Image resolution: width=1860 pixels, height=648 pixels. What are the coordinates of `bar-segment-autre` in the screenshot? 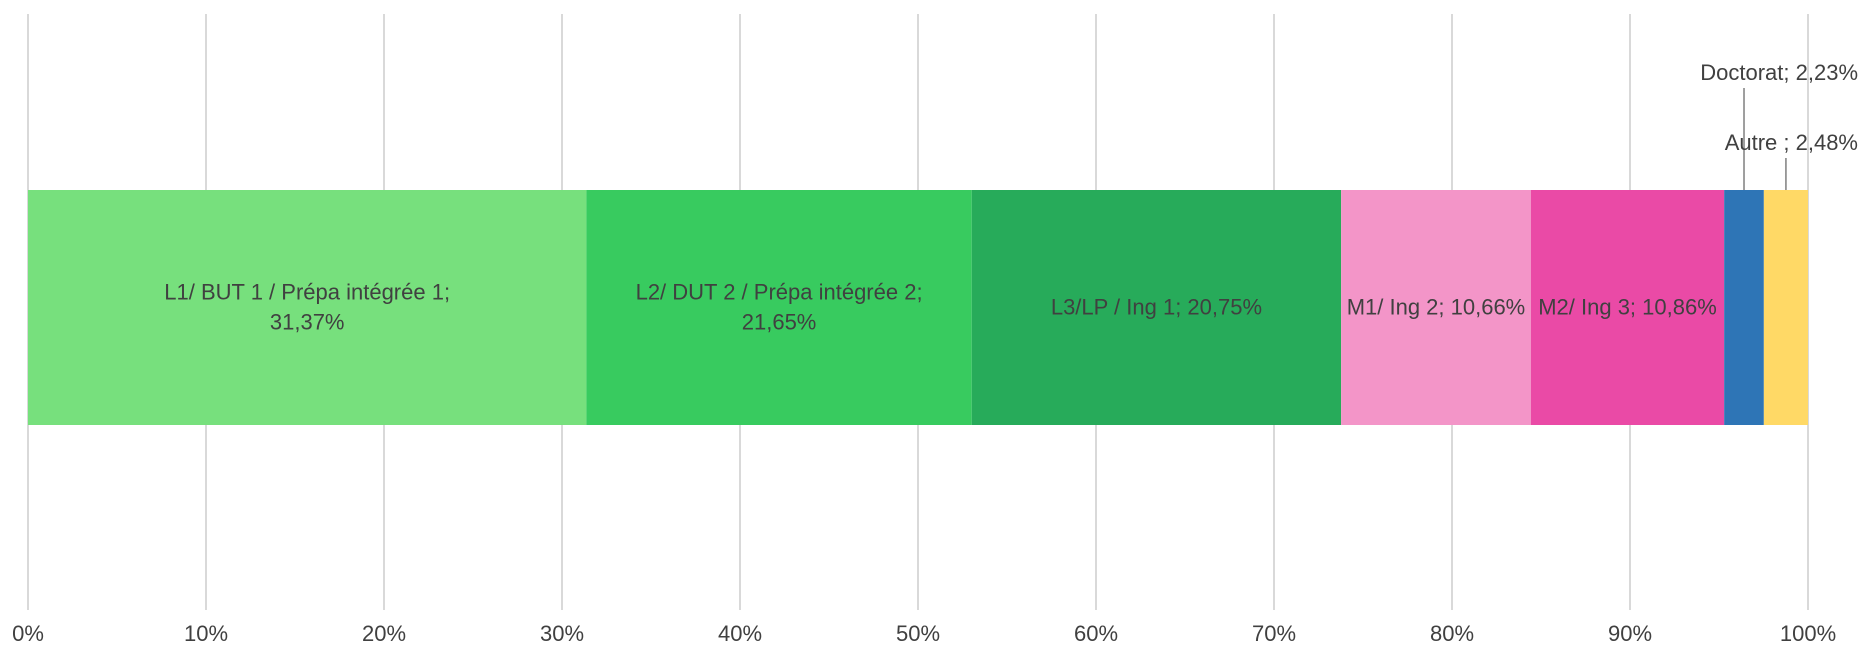 It's located at (1785, 307).